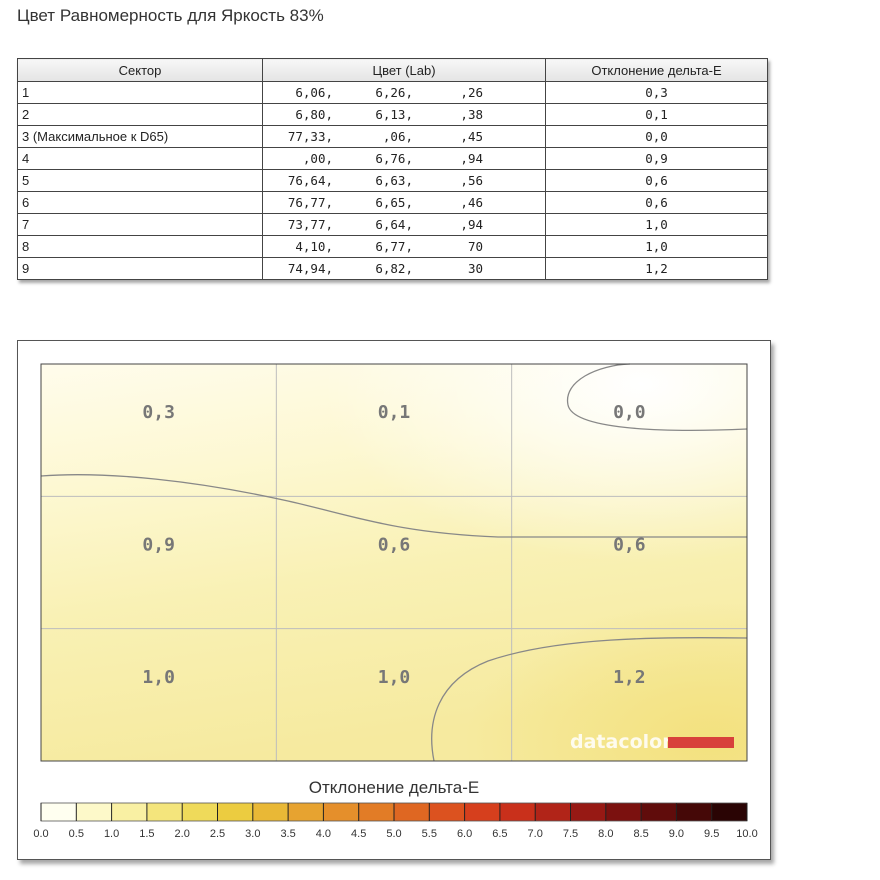 The image size is (880, 880). Describe the element at coordinates (393, 834) in the screenshot. I see `legend-tick-label: 5.0` at that location.